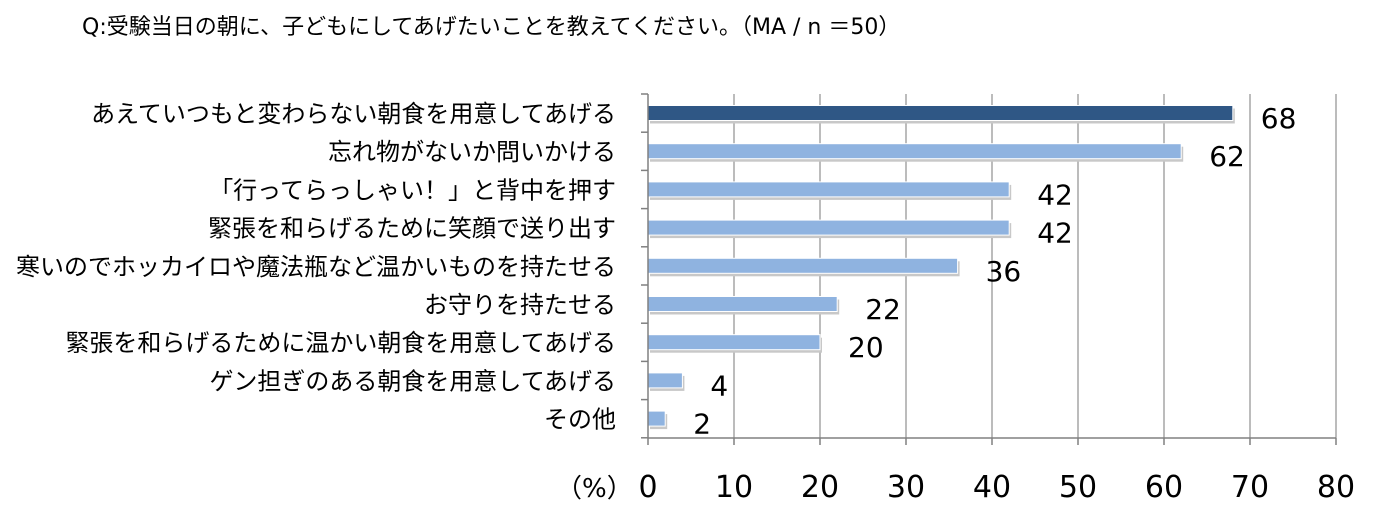 This screenshot has height=521, width=1384. I want to click on category-label: 忘れ物がないか問いかける, so click(472, 152).